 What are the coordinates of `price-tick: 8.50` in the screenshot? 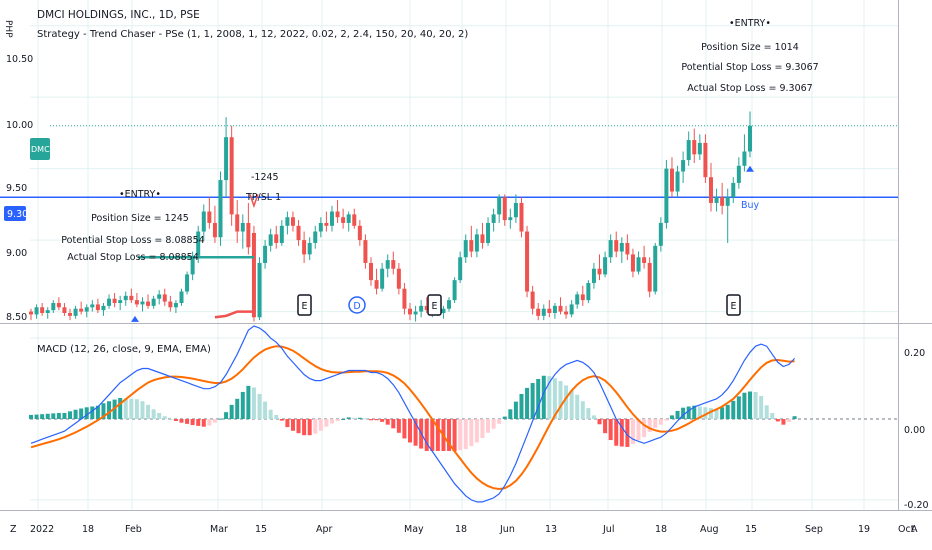 It's located at (16, 317).